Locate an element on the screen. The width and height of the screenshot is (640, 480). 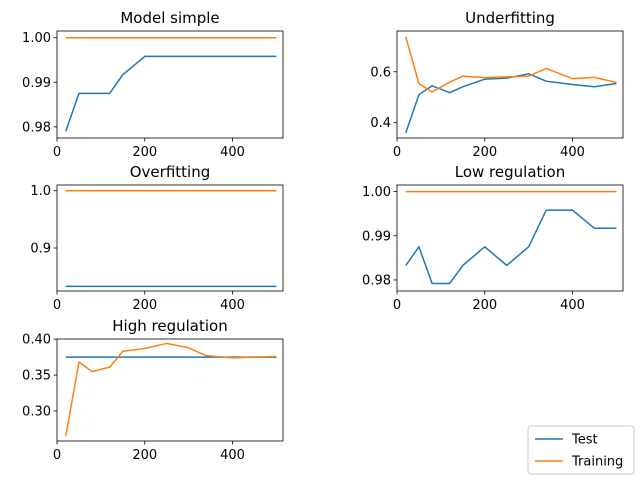
subplot-underfitting: Underfitting 0 200 400 0.4 0.6 is located at coordinates (497, 84).